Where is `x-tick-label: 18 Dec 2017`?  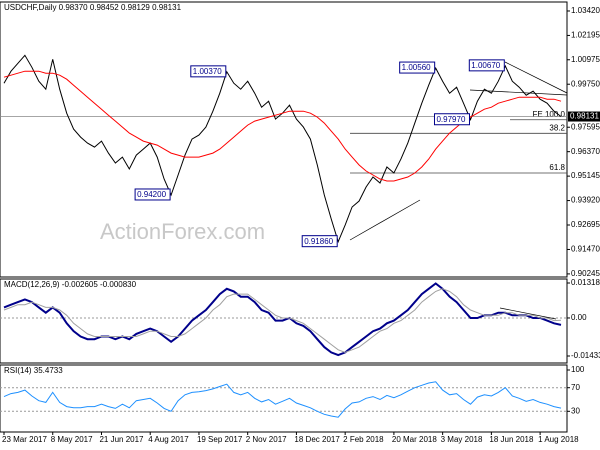
x-tick-label: 18 Dec 2017 is located at coordinates (317, 439).